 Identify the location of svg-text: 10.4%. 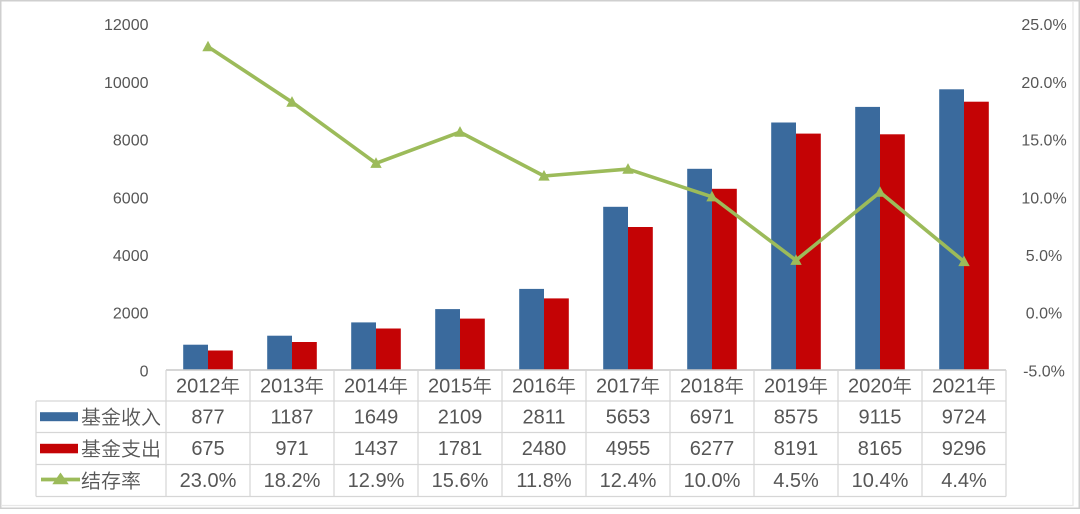
(880, 481).